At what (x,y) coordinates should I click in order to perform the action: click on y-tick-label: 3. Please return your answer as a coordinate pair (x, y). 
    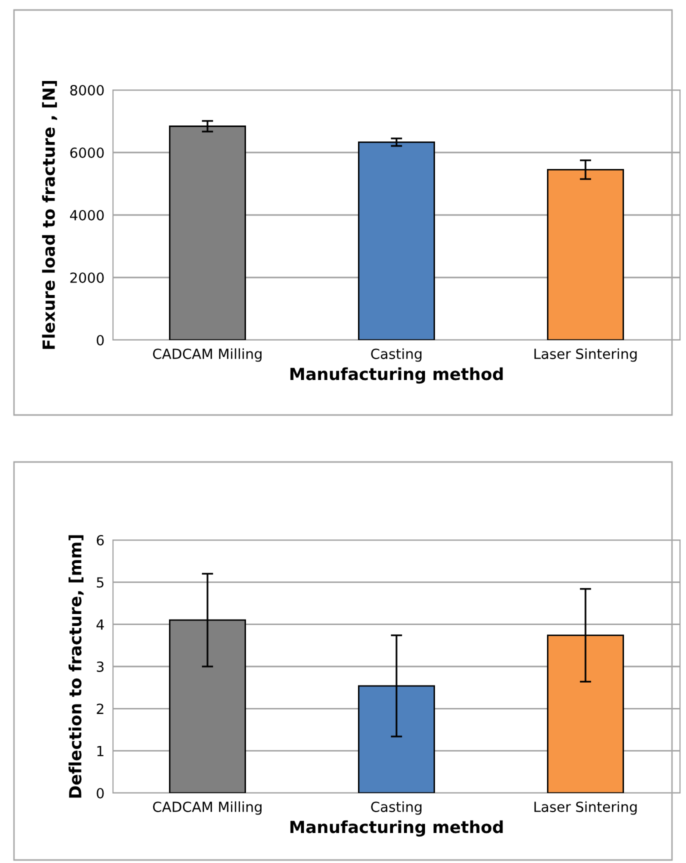
    Looking at the image, I should click on (100, 666).